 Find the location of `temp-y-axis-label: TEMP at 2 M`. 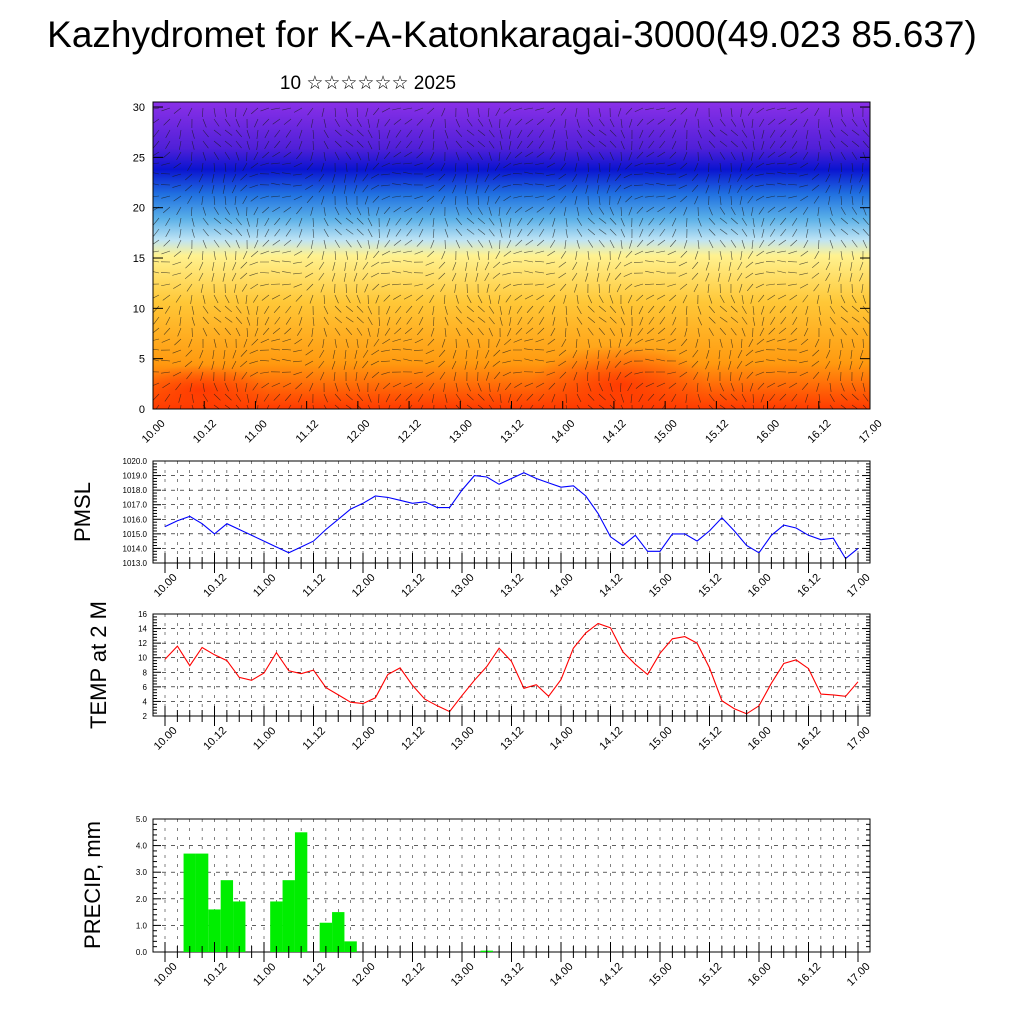

temp-y-axis-label: TEMP at 2 M is located at coordinates (98, 665).